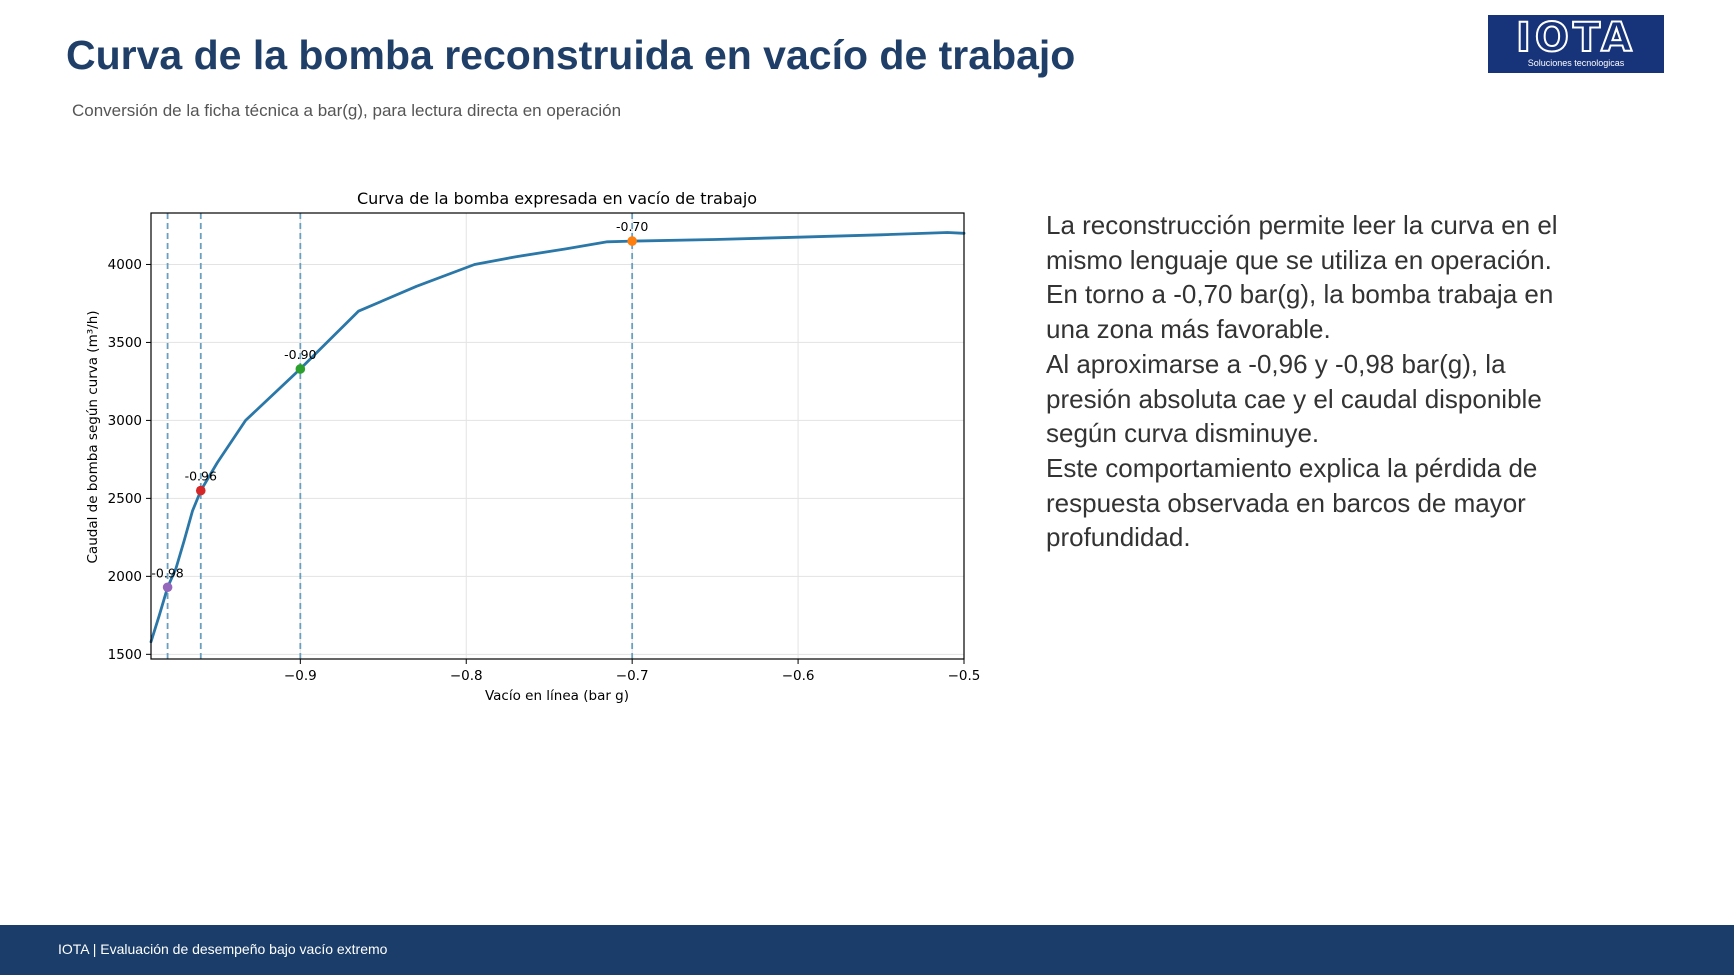 This screenshot has height=975, width=1734. I want to click on x-tick-label: −0.6, so click(798, 676).